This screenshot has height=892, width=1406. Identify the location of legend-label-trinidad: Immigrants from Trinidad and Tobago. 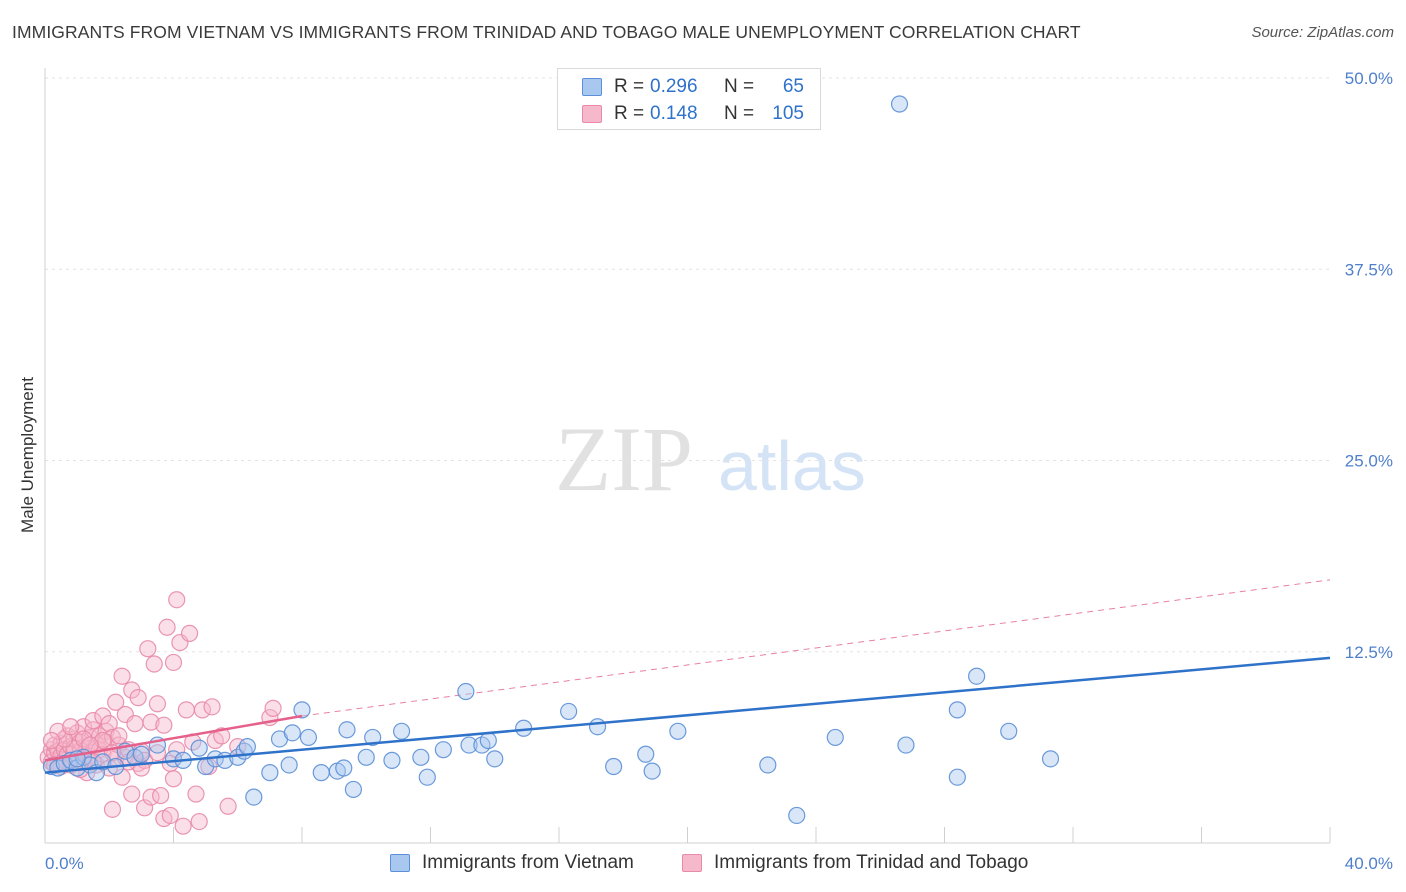
(871, 862).